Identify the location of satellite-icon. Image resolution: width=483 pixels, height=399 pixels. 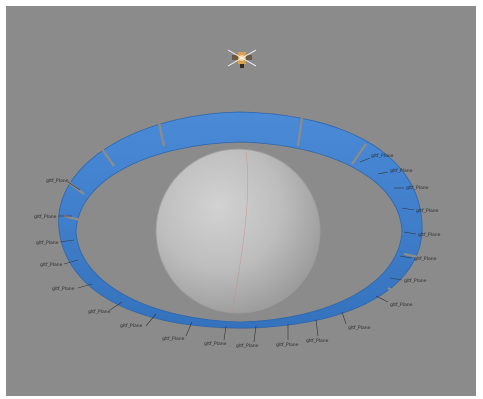
(242, 58).